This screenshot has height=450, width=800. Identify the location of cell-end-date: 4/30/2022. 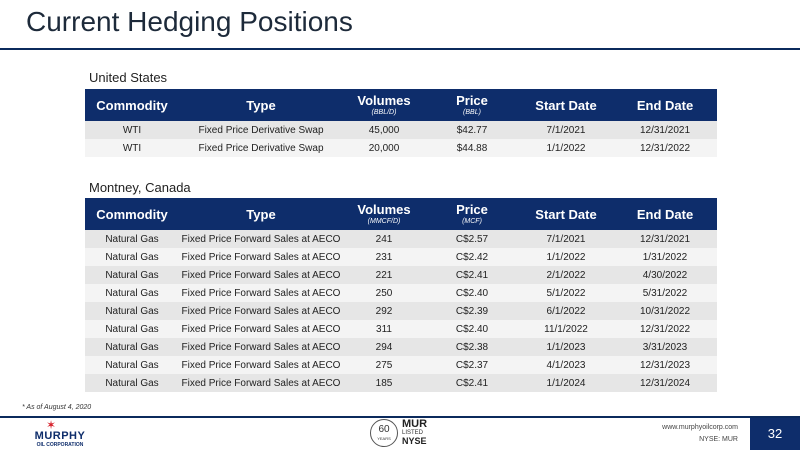
(665, 275).